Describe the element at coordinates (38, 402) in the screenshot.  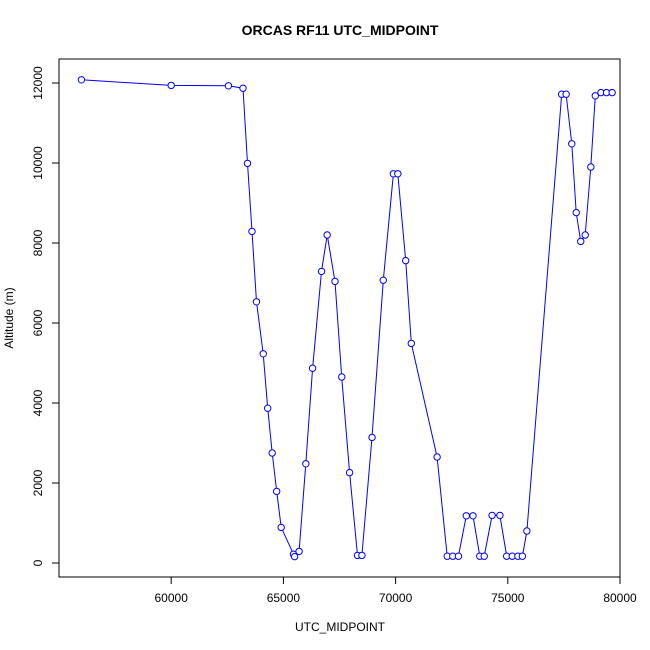
I see `y-tick-label: 4000` at that location.